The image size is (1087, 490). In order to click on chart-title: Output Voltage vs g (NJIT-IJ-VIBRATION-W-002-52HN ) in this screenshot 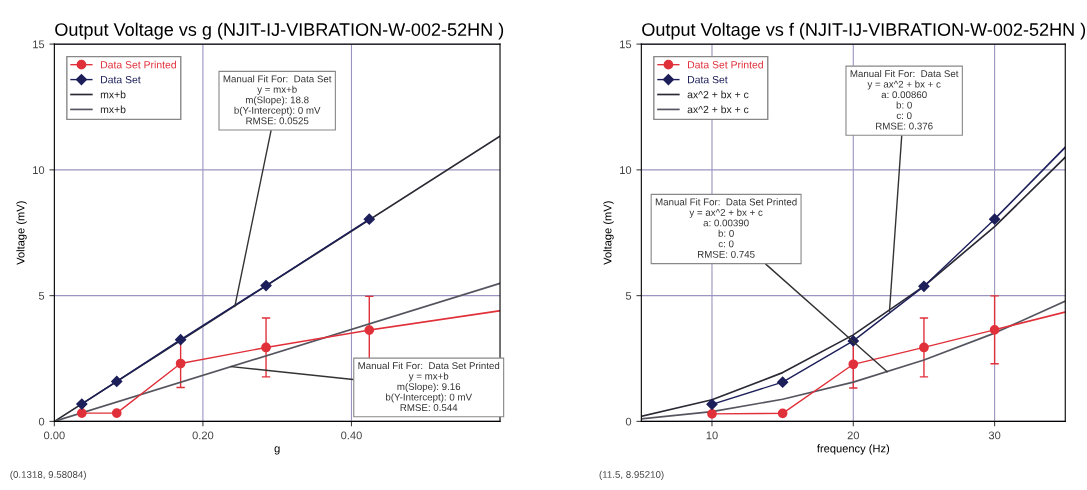, I will do `click(279, 31)`.